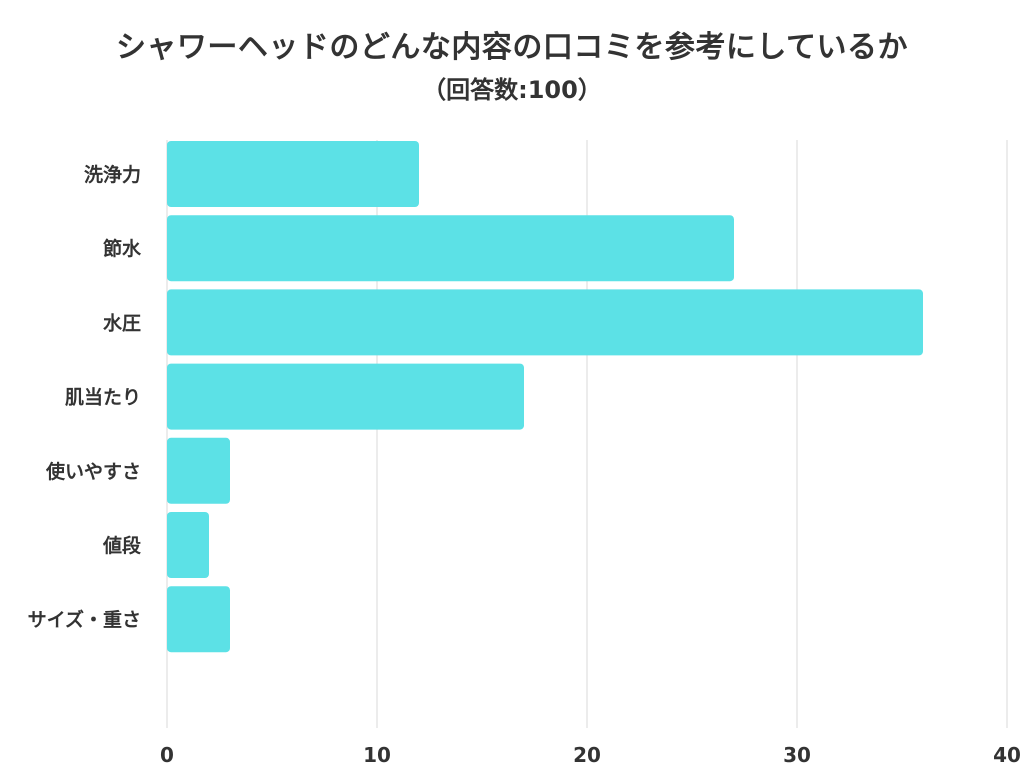 The image size is (1024, 768). What do you see at coordinates (122, 323) in the screenshot?
I see `category-label: 水圧` at bounding box center [122, 323].